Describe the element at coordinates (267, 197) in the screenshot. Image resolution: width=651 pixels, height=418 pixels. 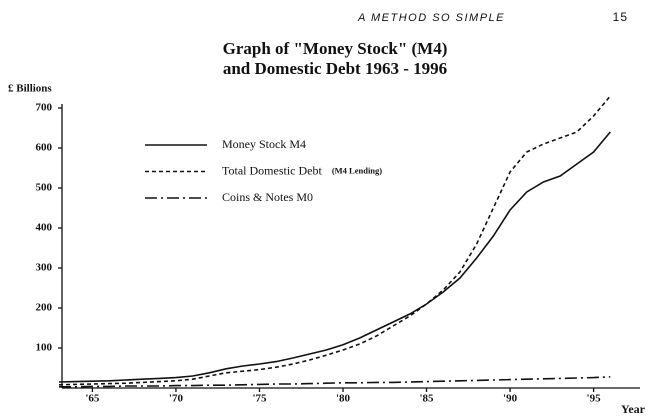
I see `legend-label: Coins & Notes M0` at that location.